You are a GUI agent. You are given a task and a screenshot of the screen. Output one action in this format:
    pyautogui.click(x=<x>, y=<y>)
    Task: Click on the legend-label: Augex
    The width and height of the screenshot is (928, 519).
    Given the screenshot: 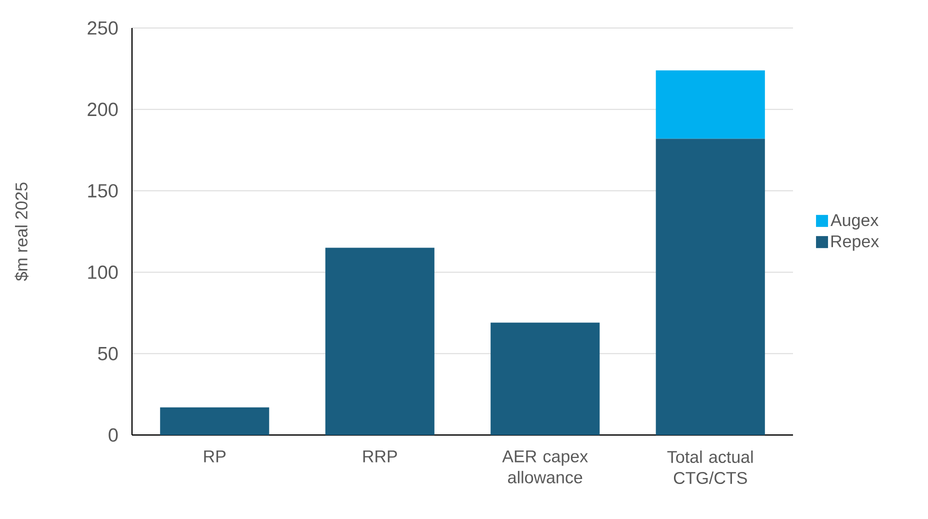 What is the action you would take?
    pyautogui.click(x=854, y=222)
    